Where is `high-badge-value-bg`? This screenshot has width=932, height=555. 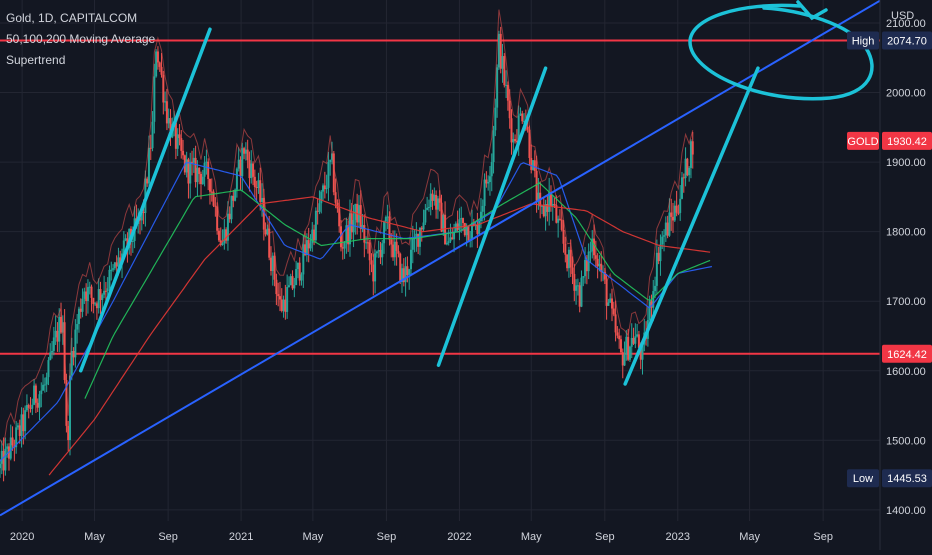
high-badge-value-bg is located at coordinates (907, 40).